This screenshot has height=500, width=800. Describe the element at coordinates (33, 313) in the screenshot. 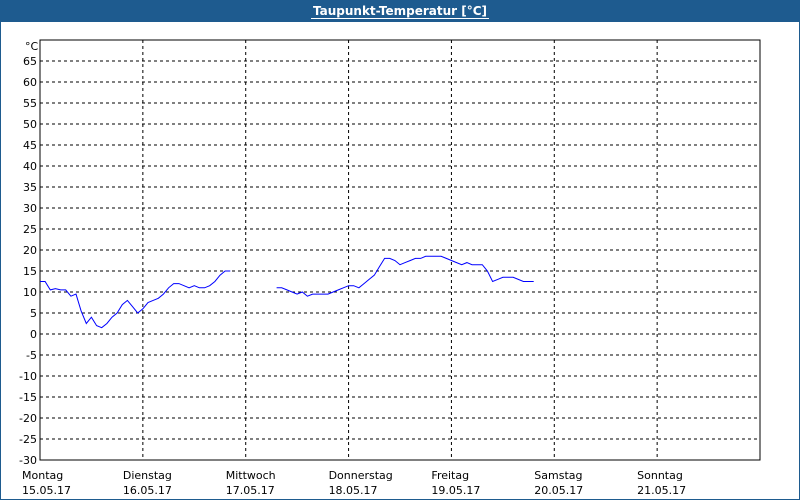

I see `y-tick-label: 5` at that location.